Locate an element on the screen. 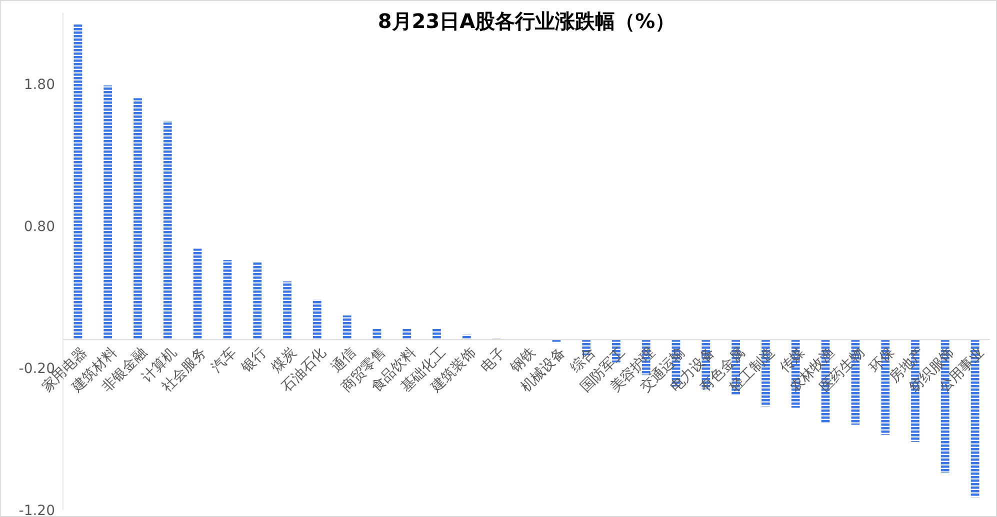  y-tick-label: -1.20 is located at coordinates (36, 509).